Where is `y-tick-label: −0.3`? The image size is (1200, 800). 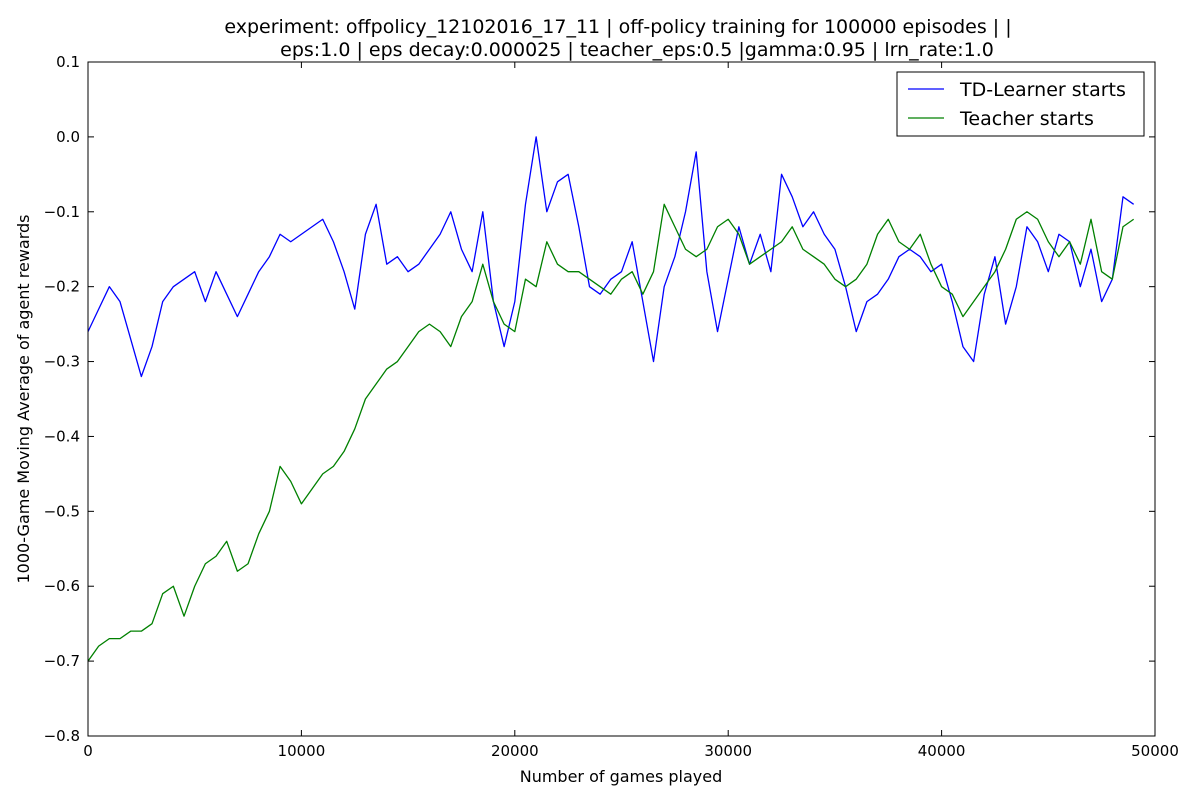
y-tick-label: −0.3 is located at coordinates (62, 362).